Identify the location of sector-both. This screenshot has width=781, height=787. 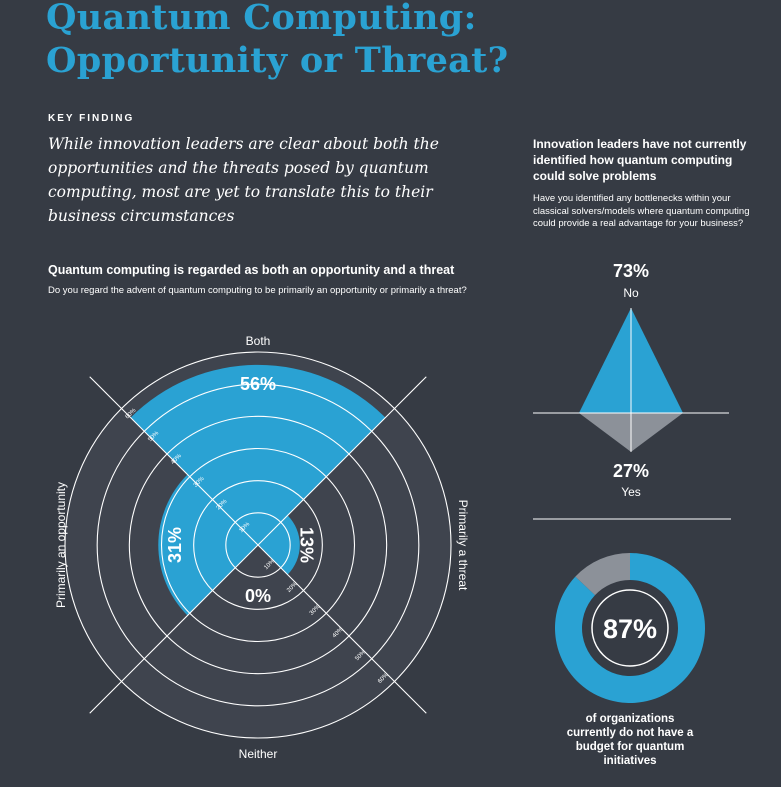
(258, 454).